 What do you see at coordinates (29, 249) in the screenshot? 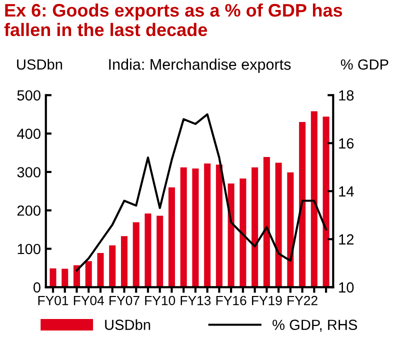
I see `y-tick-label: 100` at bounding box center [29, 249].